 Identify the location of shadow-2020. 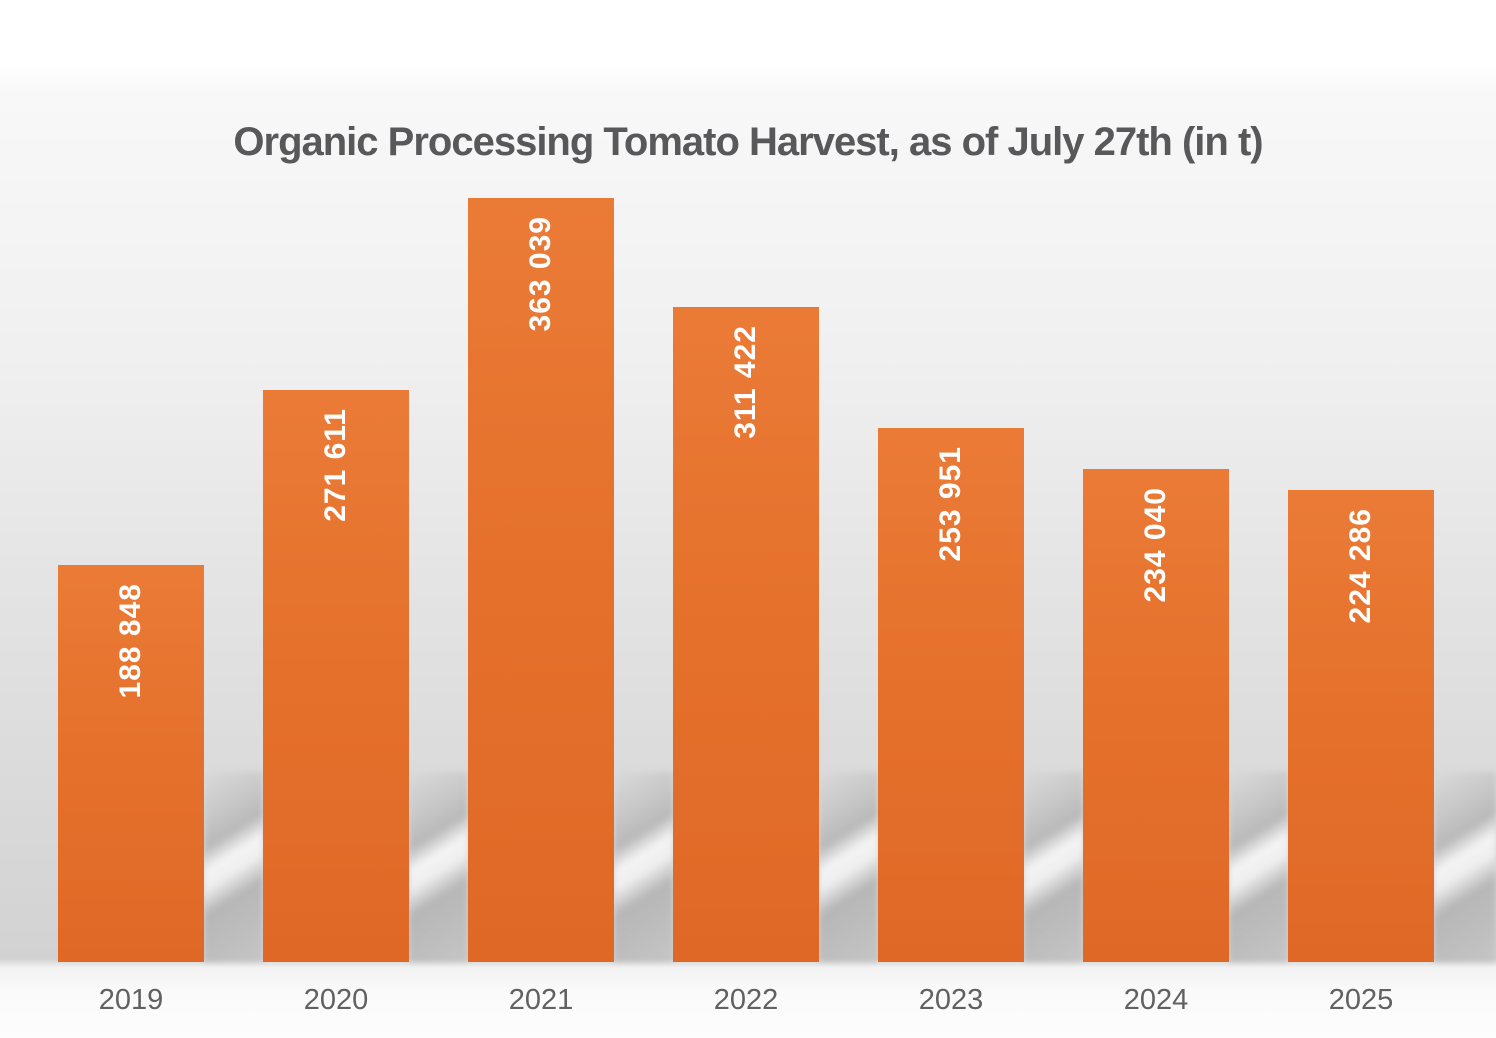
(438, 867).